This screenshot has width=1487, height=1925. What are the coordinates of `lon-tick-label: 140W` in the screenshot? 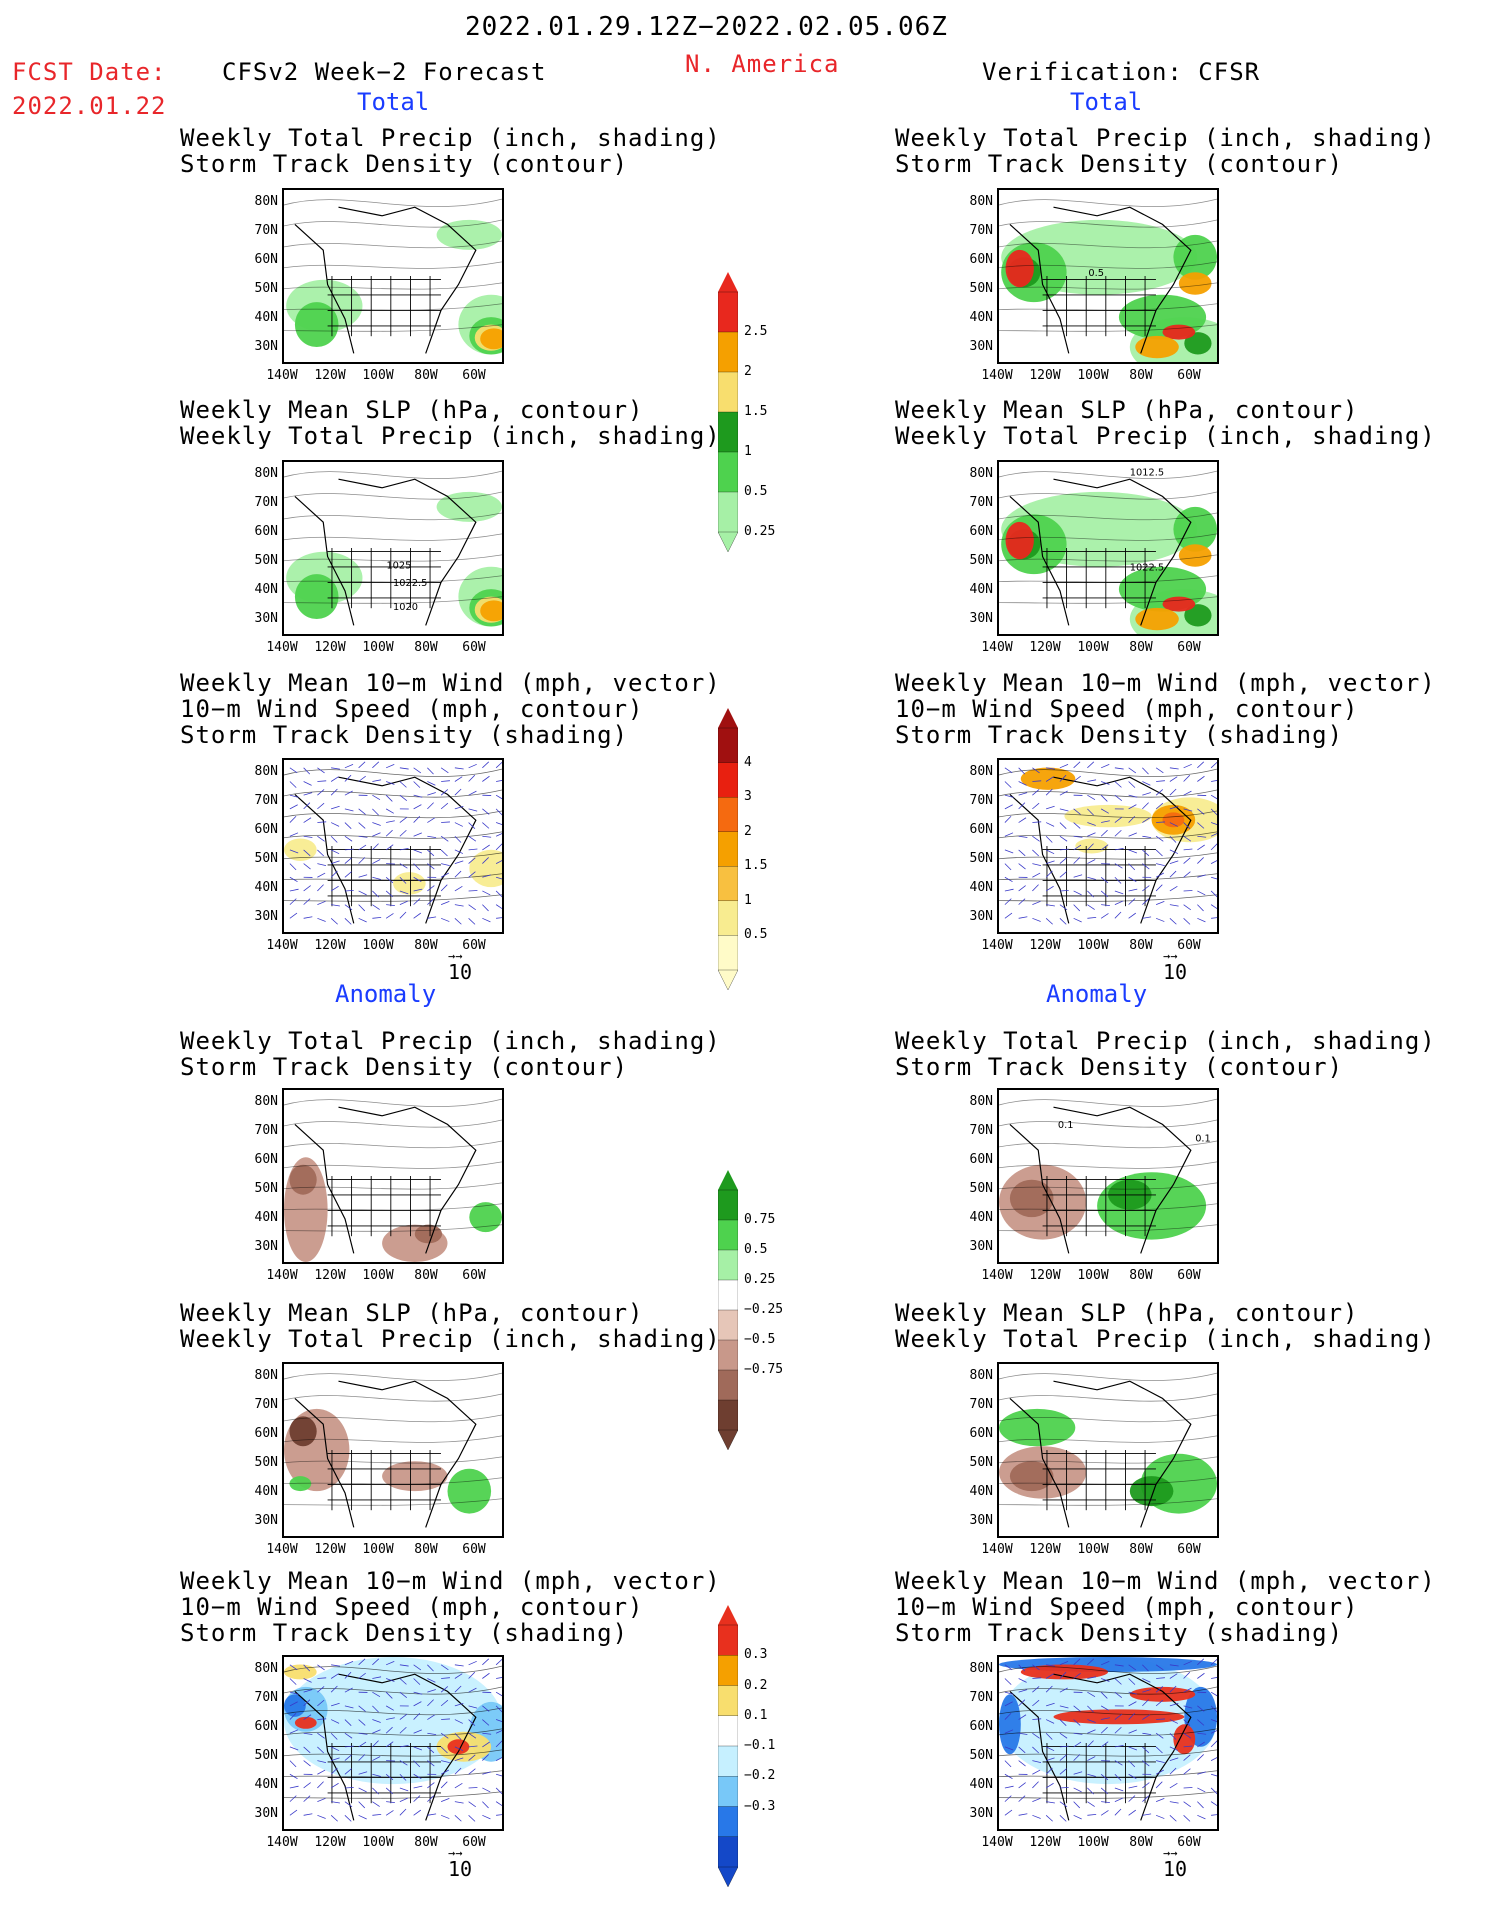 It's located at (997, 1275).